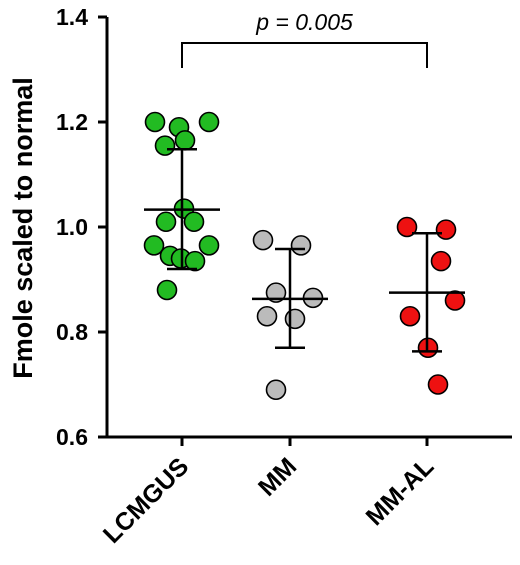 The width and height of the screenshot is (520, 565). What do you see at coordinates (304, 55) in the screenshot?
I see `bracket-line` at bounding box center [304, 55].